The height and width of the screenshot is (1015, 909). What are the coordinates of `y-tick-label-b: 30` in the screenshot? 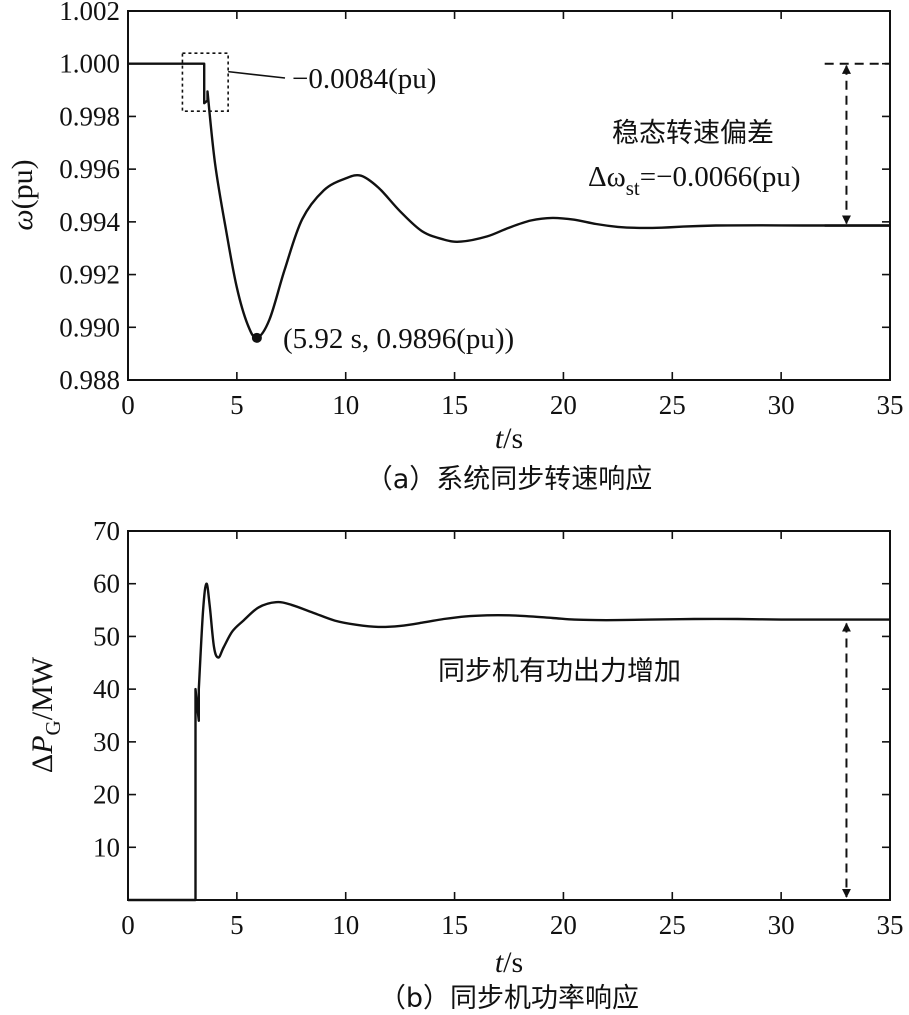 It's located at (106, 742).